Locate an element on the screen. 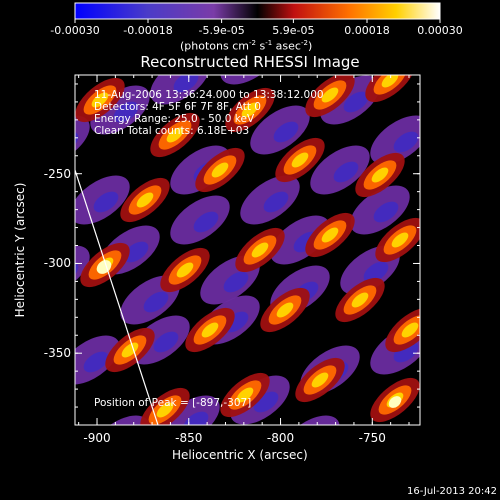 The width and height of the screenshot is (500, 500). limb-line is located at coordinates (117, 297).